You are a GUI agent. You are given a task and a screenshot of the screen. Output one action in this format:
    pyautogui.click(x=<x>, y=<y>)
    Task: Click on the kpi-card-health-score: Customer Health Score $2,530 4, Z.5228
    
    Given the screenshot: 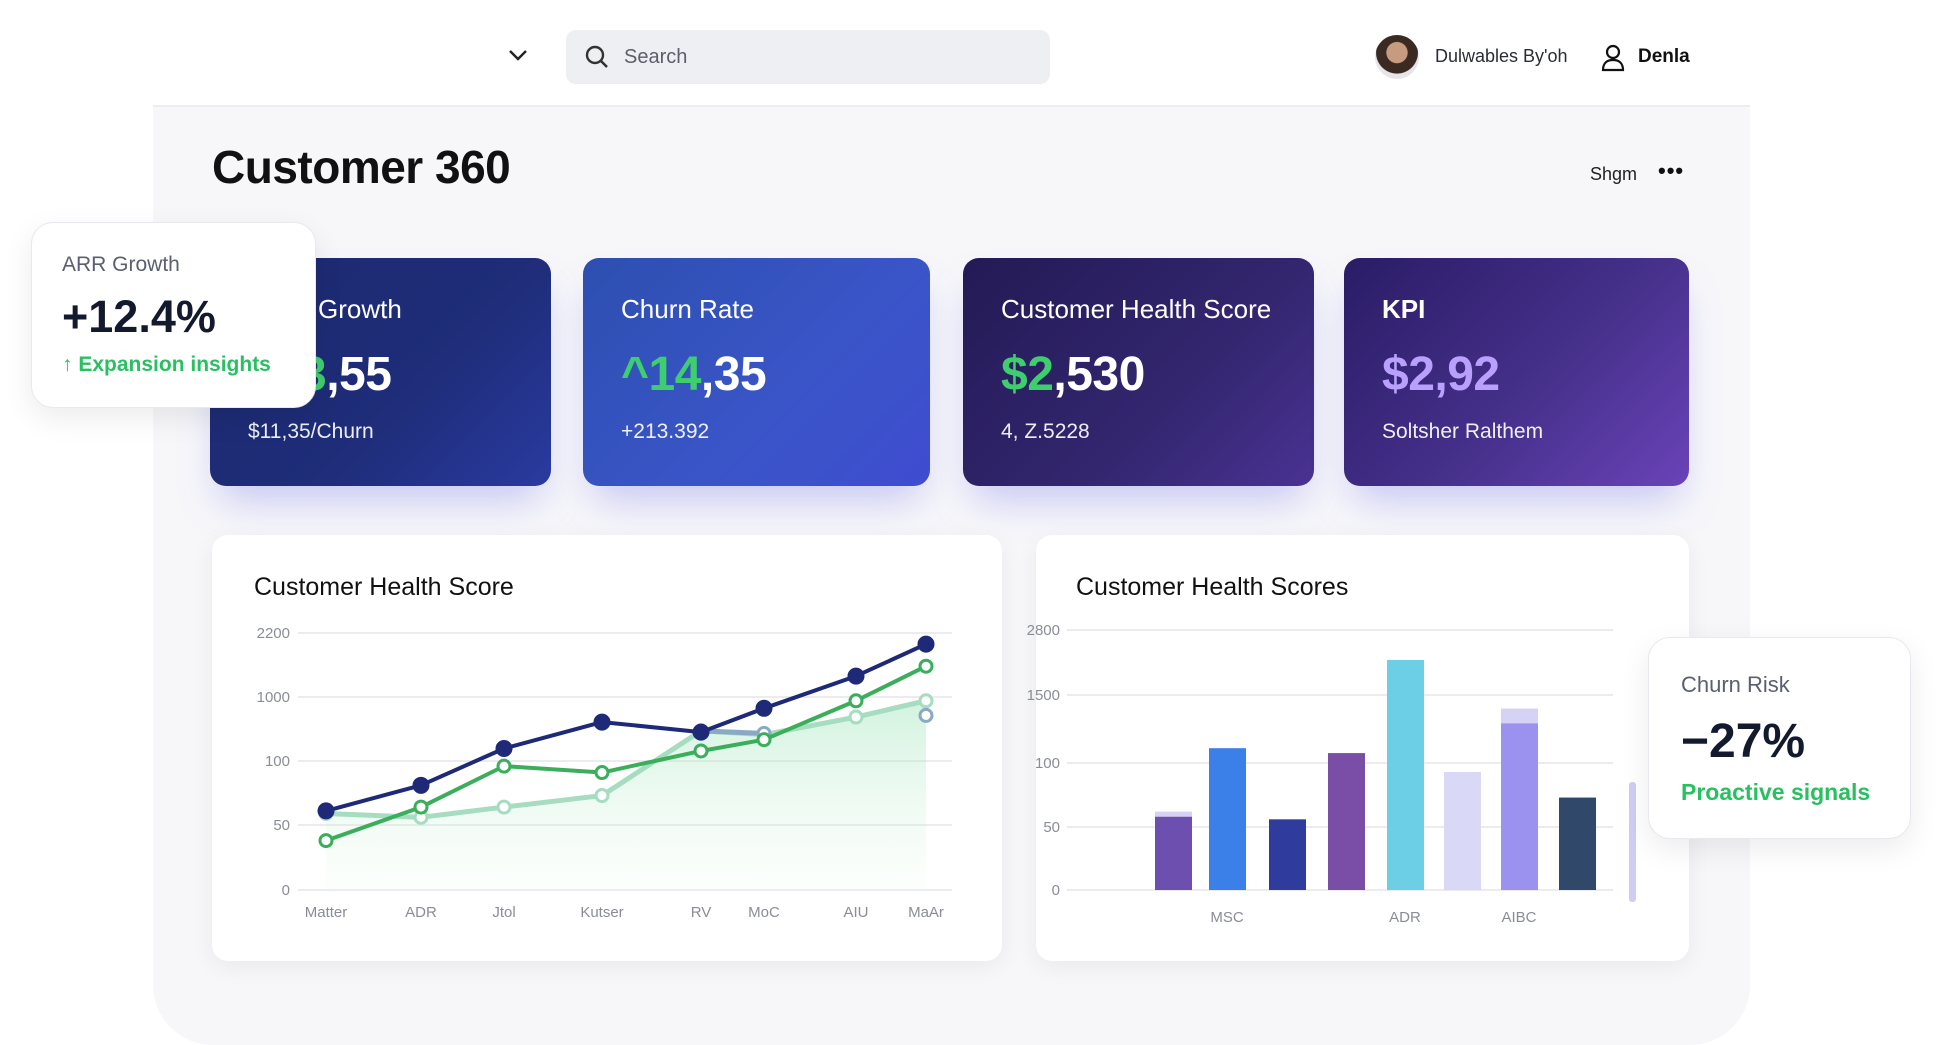 What is the action you would take?
    pyautogui.click(x=1138, y=372)
    